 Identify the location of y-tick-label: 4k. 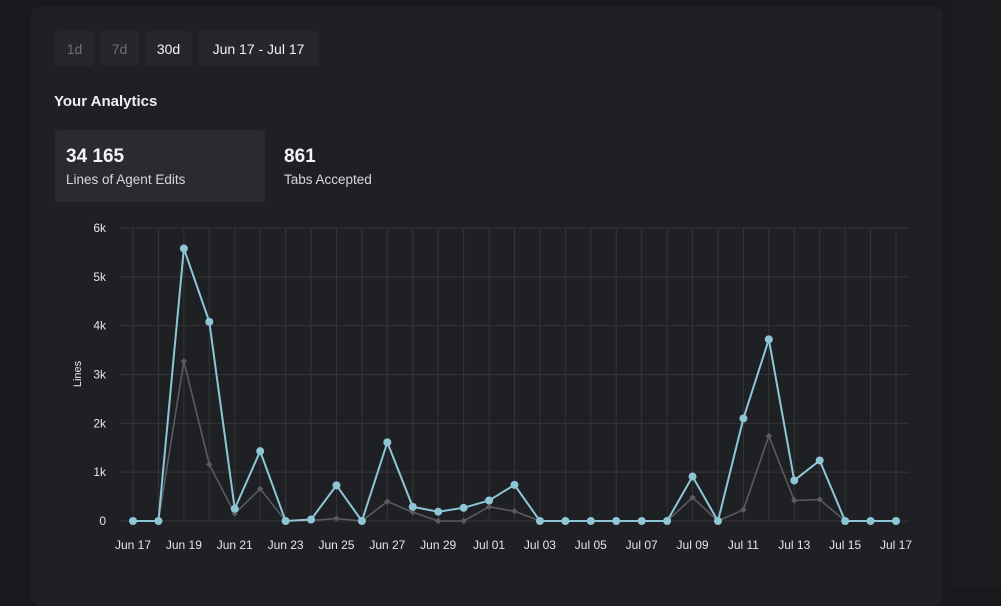
(100, 326).